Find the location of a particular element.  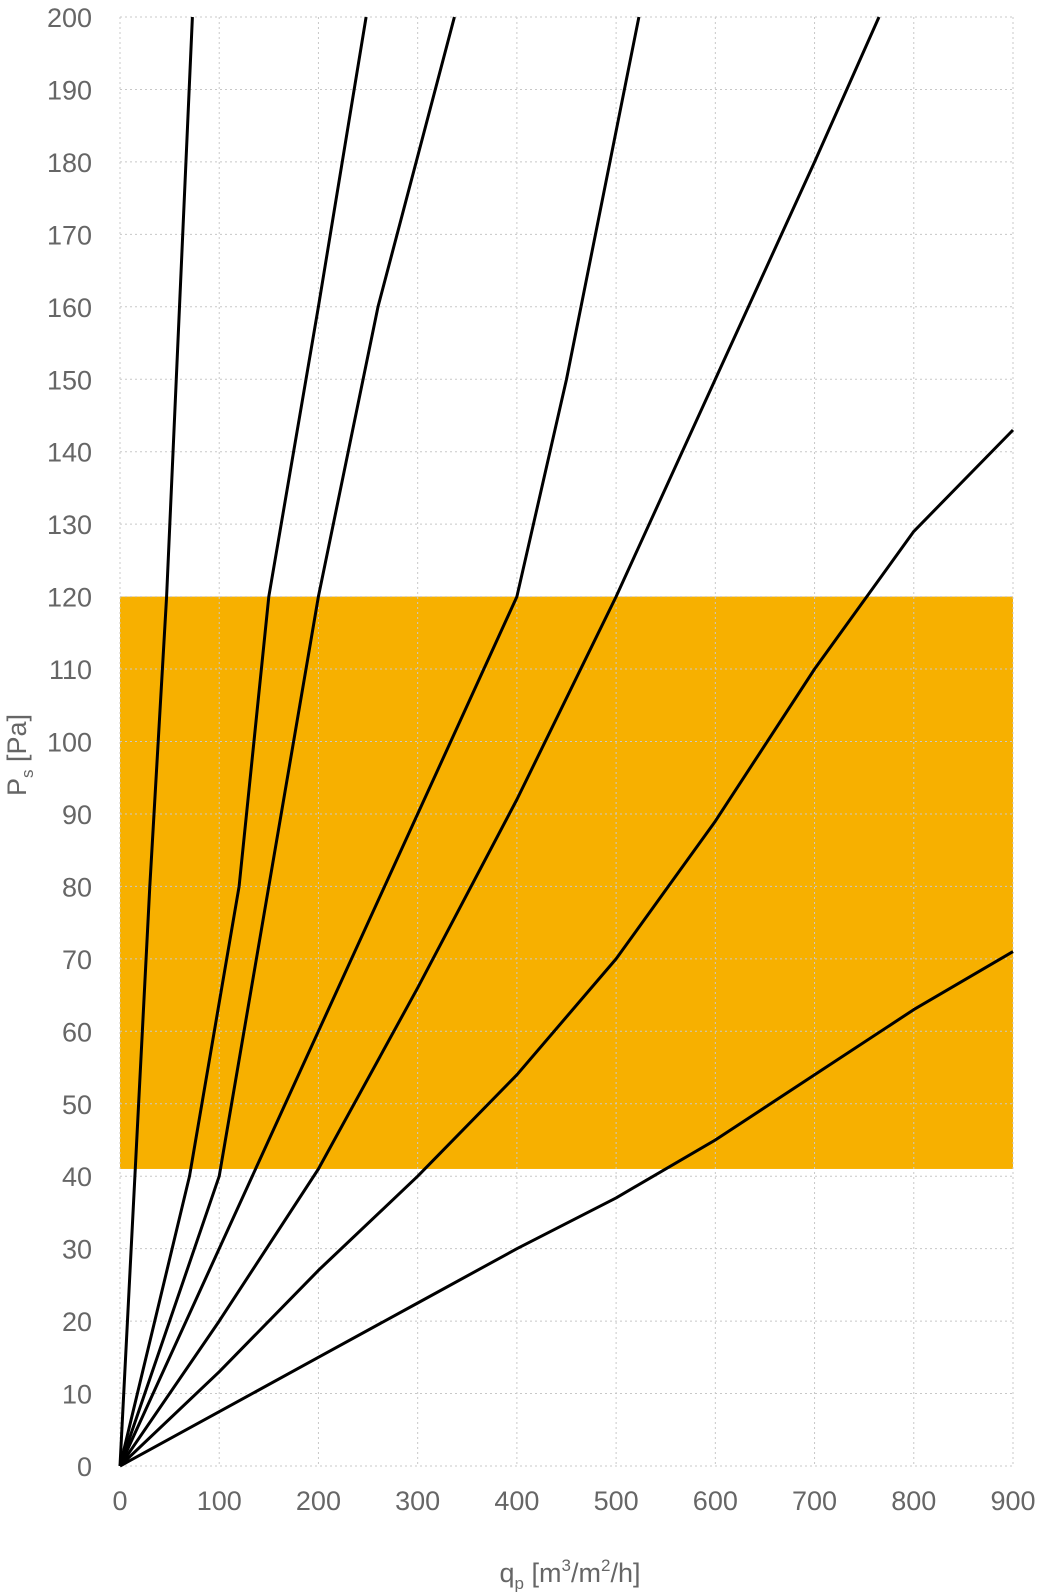

y-tick-label: 180 is located at coordinates (69, 163).